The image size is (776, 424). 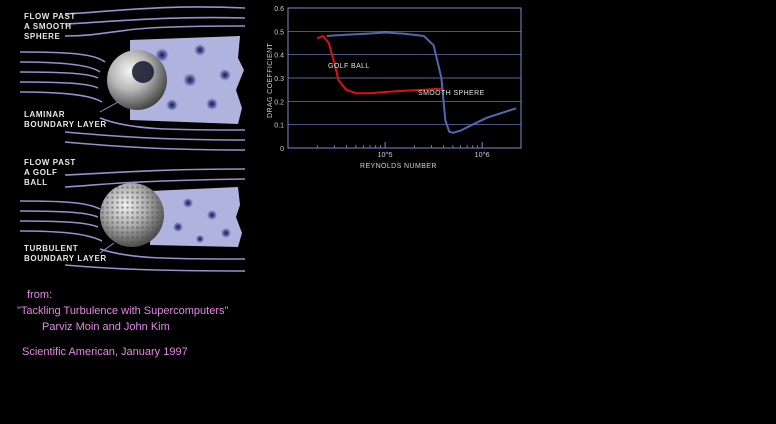 I want to click on smooth-sphere-drag-line, so click(x=421, y=82).